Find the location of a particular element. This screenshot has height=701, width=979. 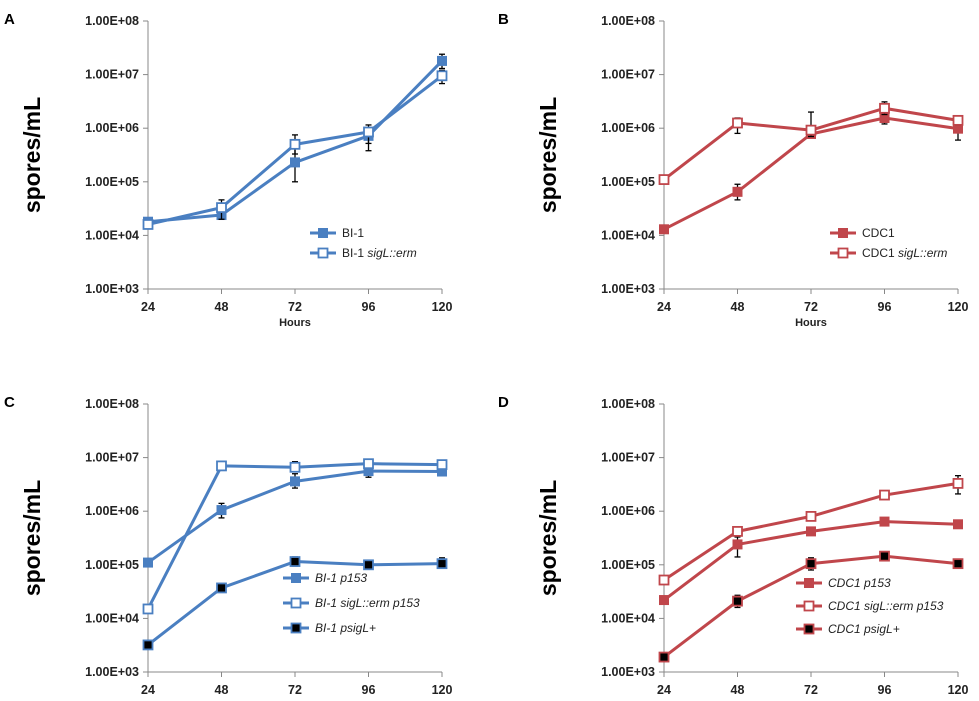

legend-label: BI-1 p153 is located at coordinates (341, 578).